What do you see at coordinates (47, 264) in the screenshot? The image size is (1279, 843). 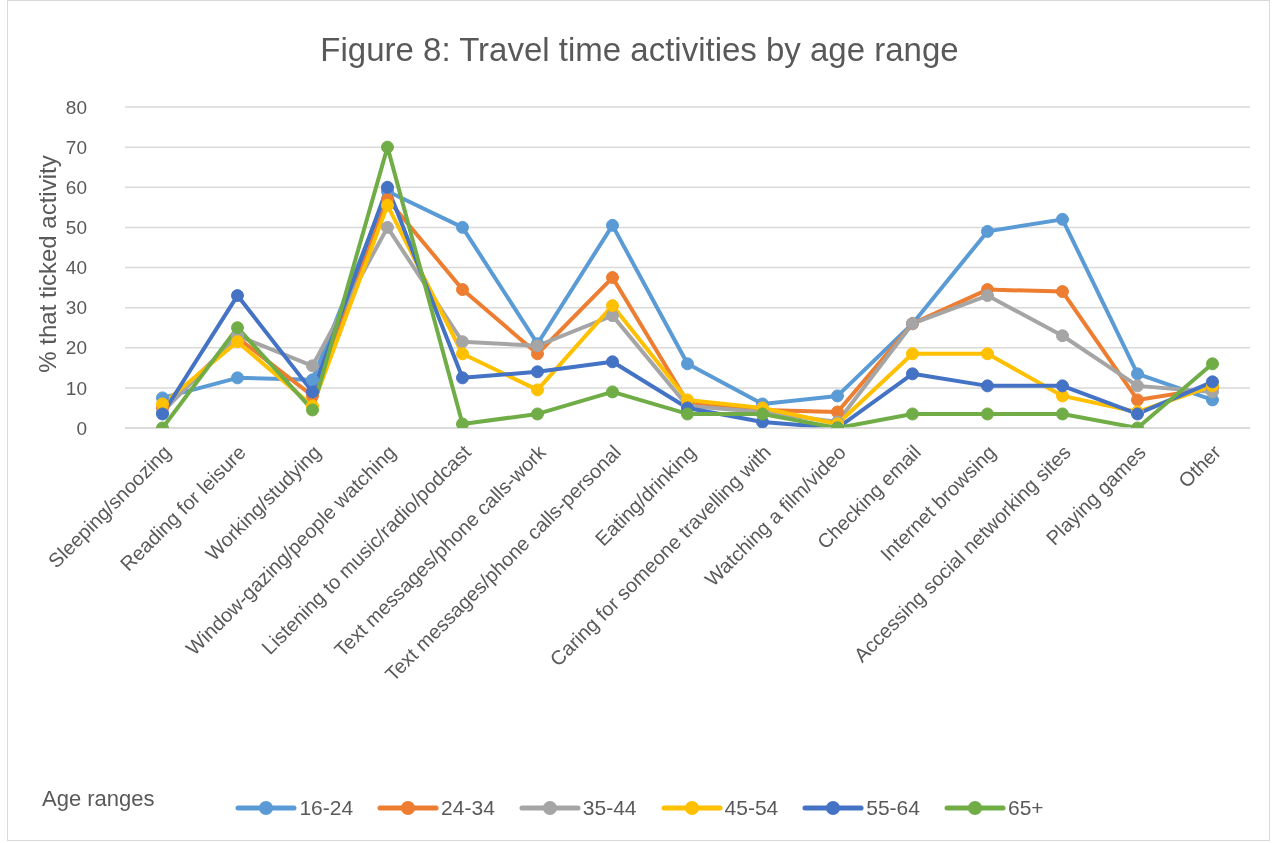 I see `y-axis-title: % that ticked activity` at bounding box center [47, 264].